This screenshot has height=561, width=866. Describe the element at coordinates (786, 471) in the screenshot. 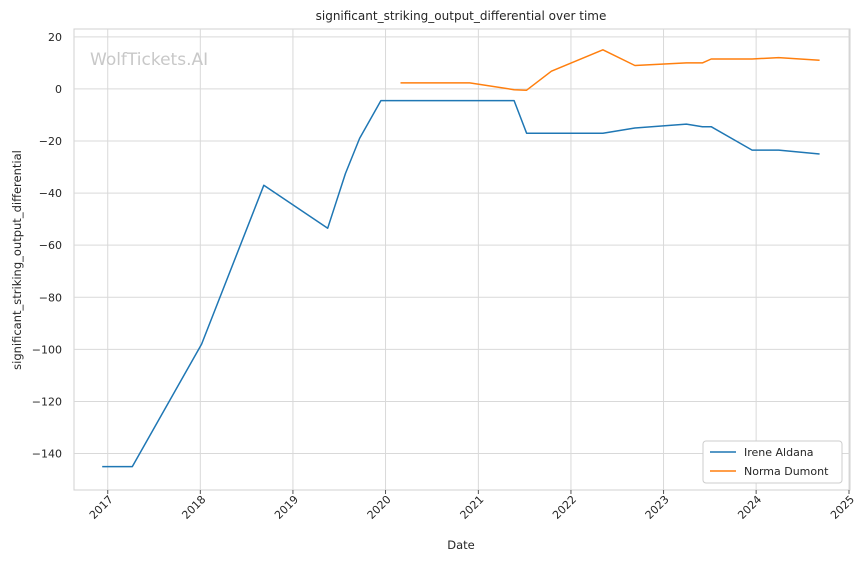

I see `legend-label-norma-dumont: Norma Dumont` at that location.